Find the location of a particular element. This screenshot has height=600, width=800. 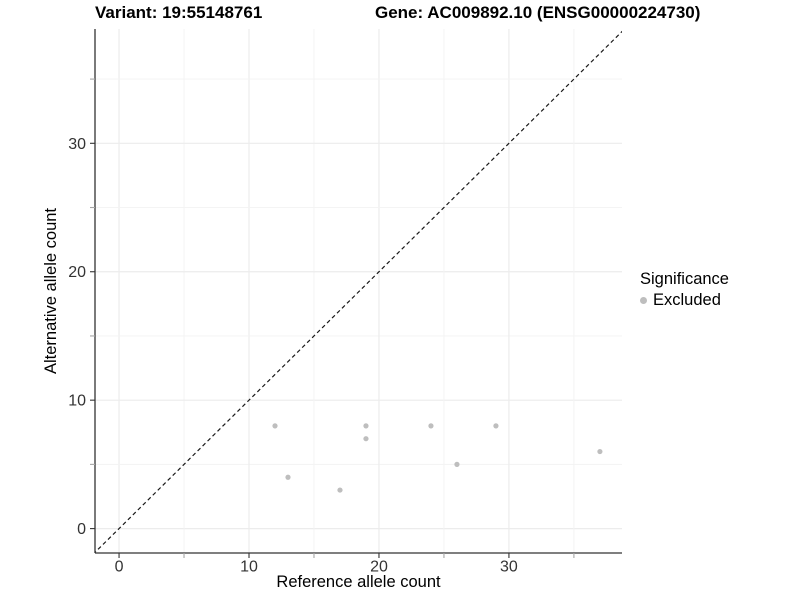

legend-title: Significance is located at coordinates (684, 279).